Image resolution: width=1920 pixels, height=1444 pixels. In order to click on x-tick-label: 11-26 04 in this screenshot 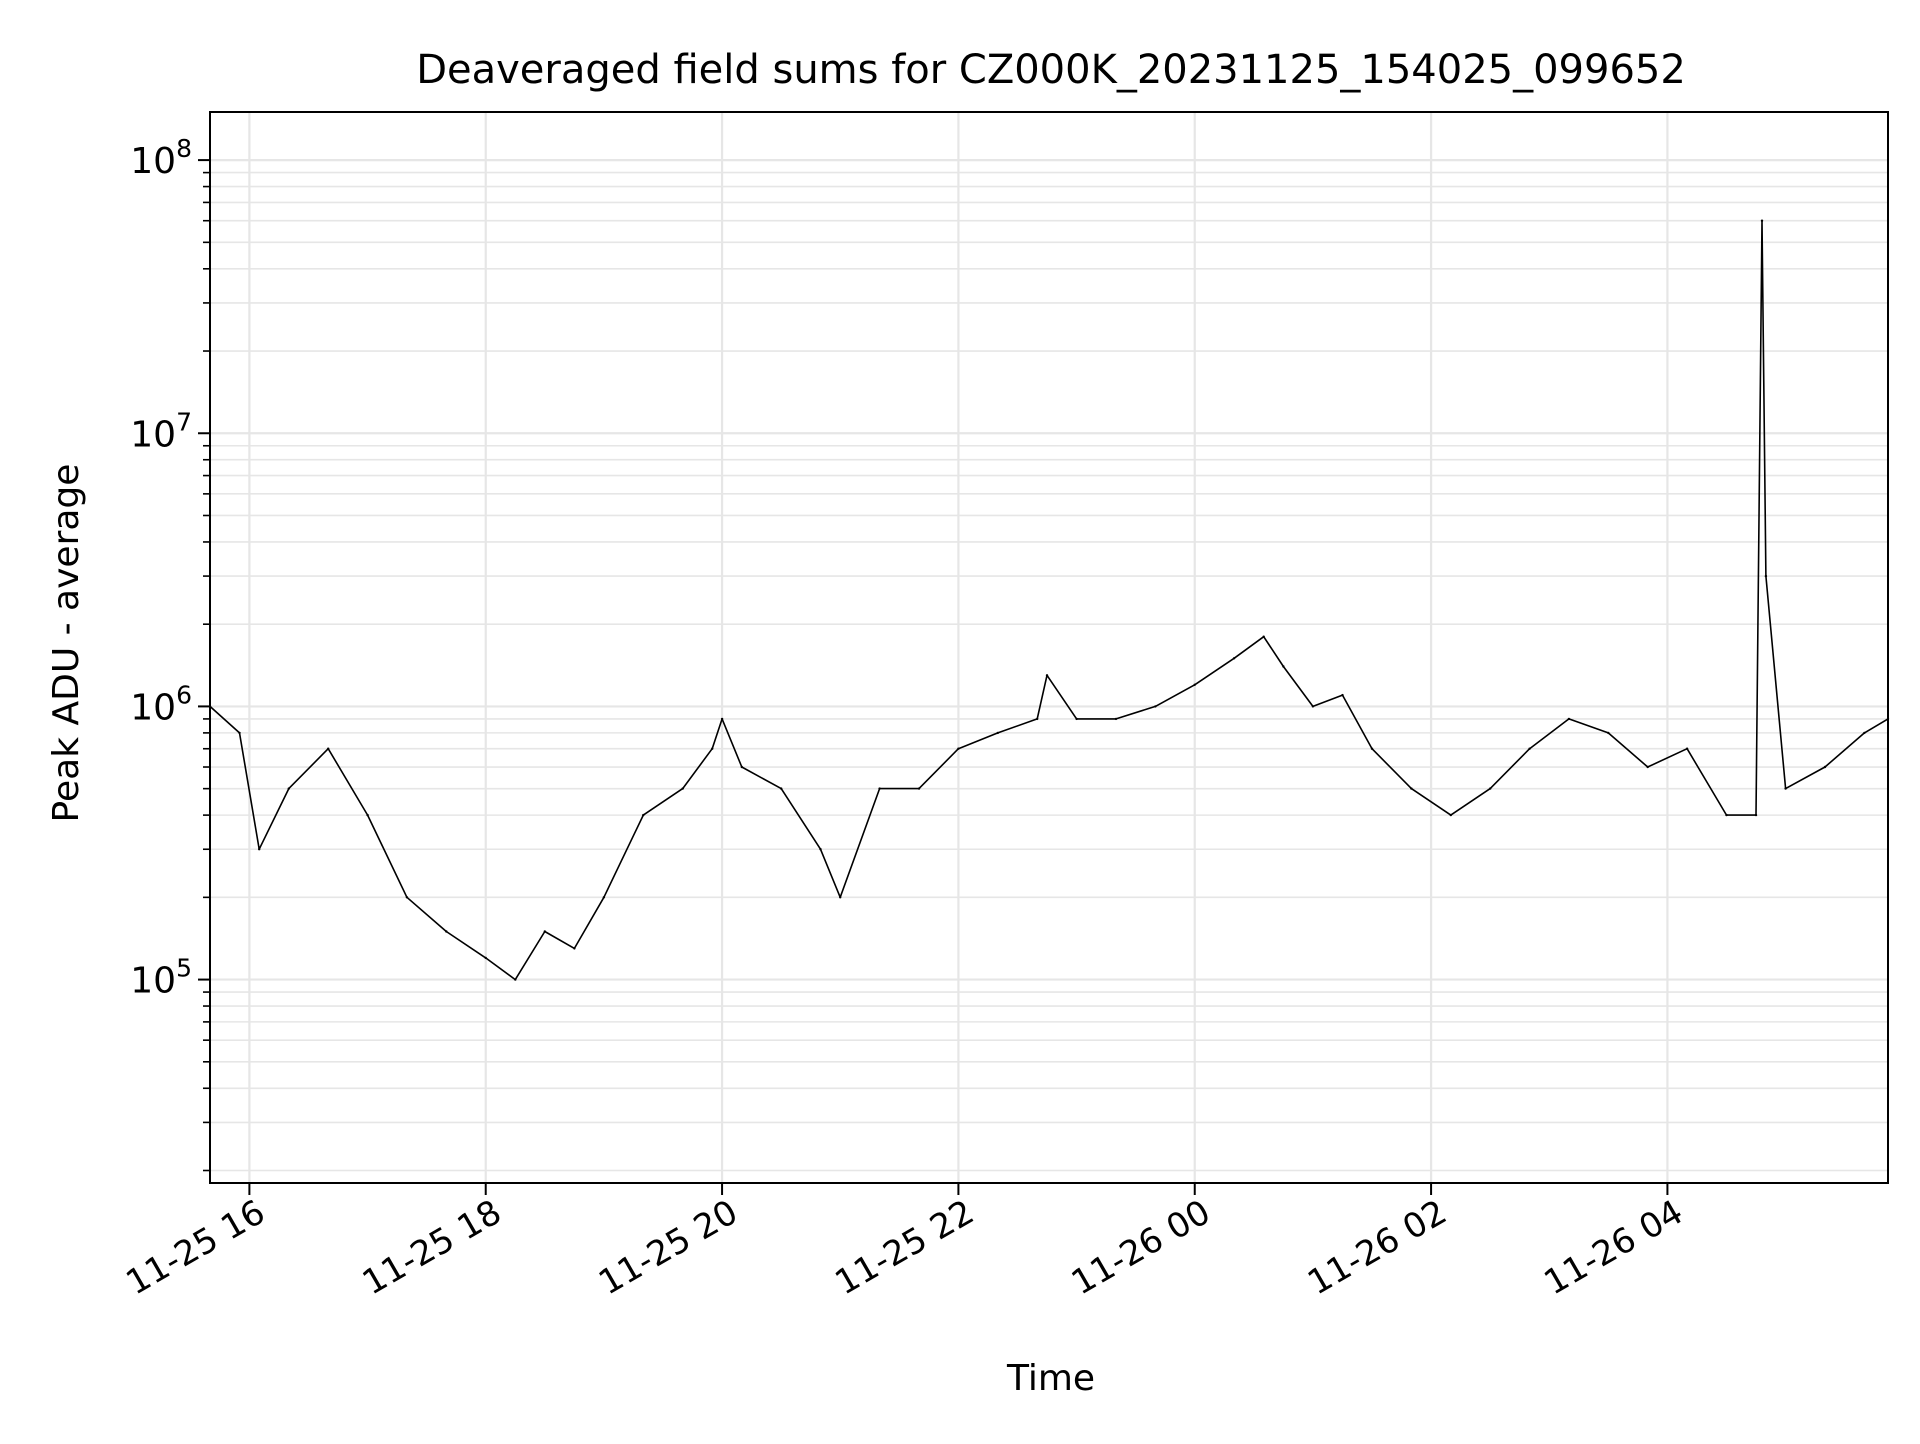, I will do `click(1614, 1247)`.